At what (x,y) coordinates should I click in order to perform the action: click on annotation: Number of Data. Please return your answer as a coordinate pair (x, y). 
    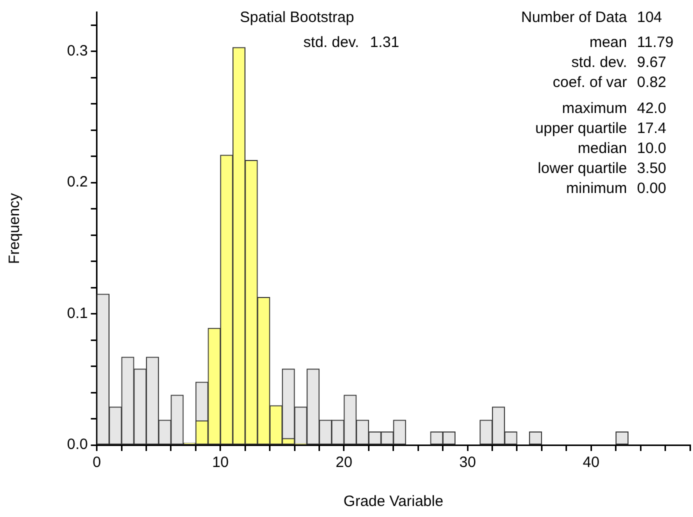
    Looking at the image, I should click on (574, 17).